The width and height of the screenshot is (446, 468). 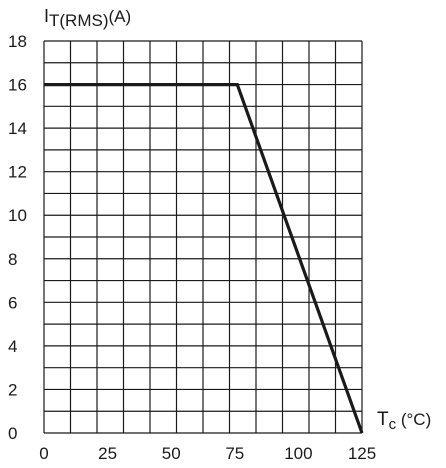 What do you see at coordinates (207, 453) in the screenshot?
I see `x-tick-labels: 0 25 50 75 100 125` at bounding box center [207, 453].